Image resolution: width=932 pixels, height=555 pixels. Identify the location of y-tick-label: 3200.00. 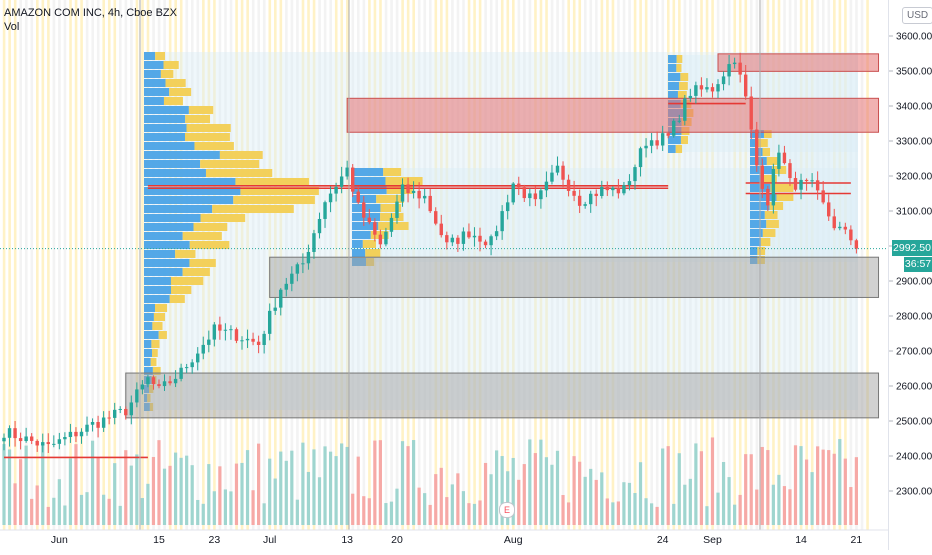
(914, 177).